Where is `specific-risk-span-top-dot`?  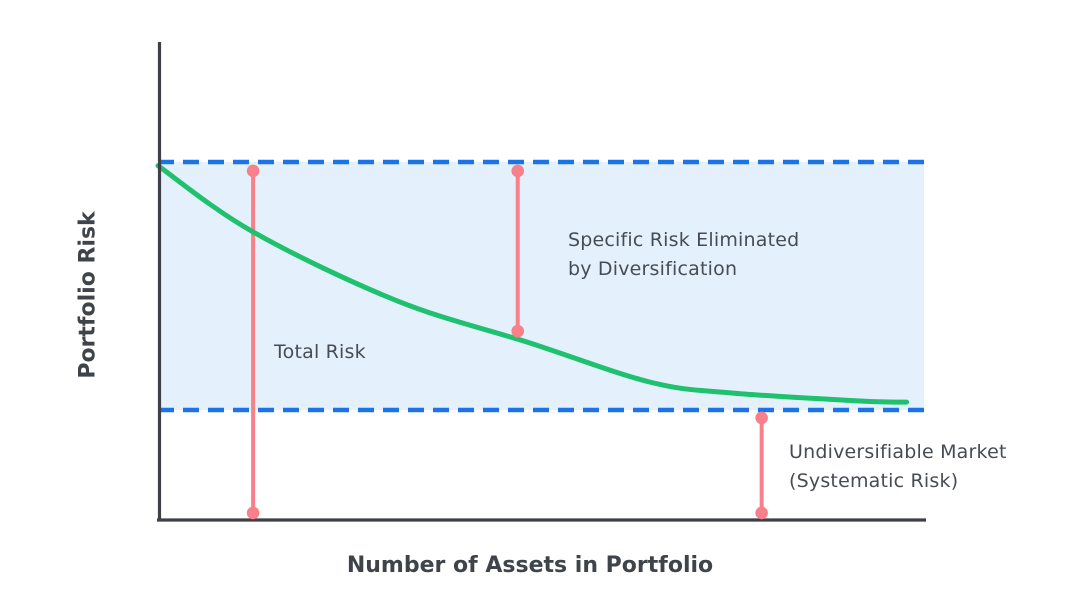 specific-risk-span-top-dot is located at coordinates (518, 171).